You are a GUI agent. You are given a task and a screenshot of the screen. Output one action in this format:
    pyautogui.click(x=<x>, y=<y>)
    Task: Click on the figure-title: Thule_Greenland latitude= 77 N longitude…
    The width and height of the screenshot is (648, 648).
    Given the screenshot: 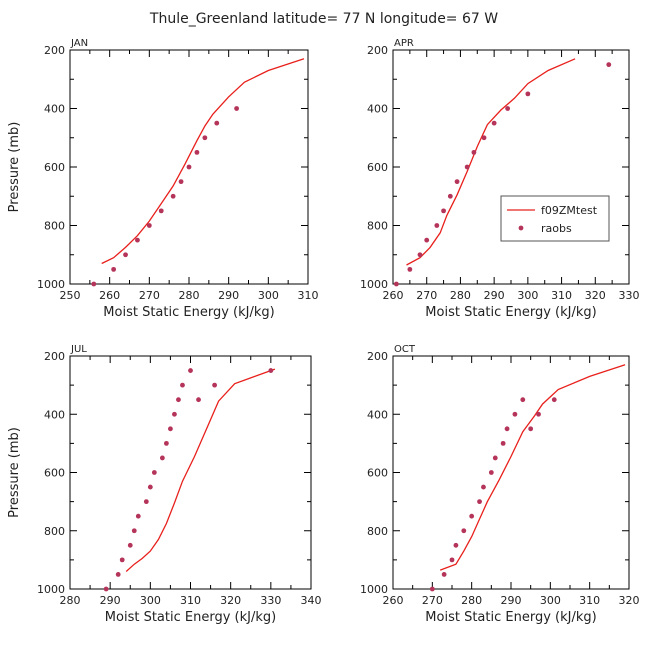 What is the action you would take?
    pyautogui.click(x=323, y=19)
    